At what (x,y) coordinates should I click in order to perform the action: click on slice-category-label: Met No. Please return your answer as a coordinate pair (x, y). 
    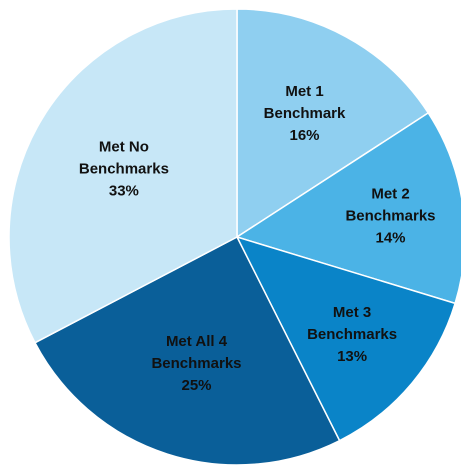
    Looking at the image, I should click on (124, 147).